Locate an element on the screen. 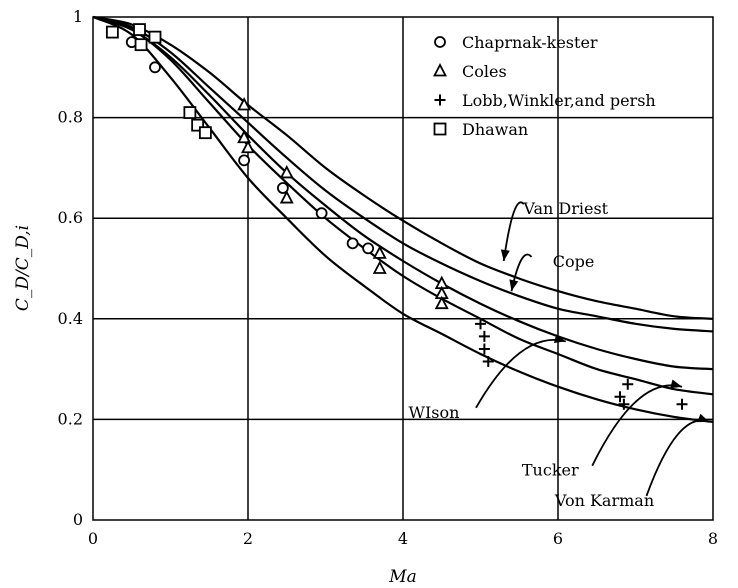 The image size is (738, 588). annotation-label: Cope is located at coordinates (574, 261).